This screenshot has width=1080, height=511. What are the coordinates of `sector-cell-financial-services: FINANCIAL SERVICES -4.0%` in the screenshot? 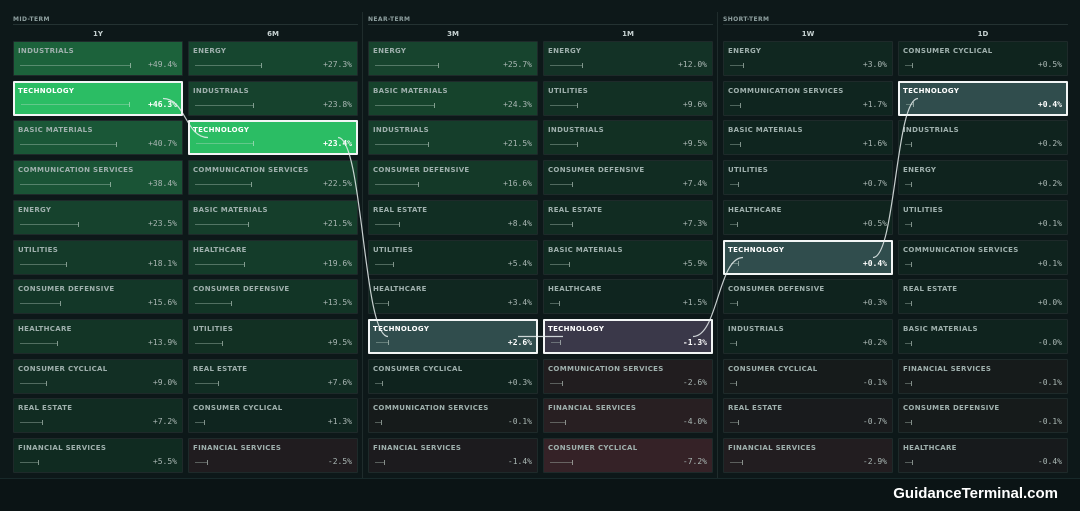 It's located at (628, 415).